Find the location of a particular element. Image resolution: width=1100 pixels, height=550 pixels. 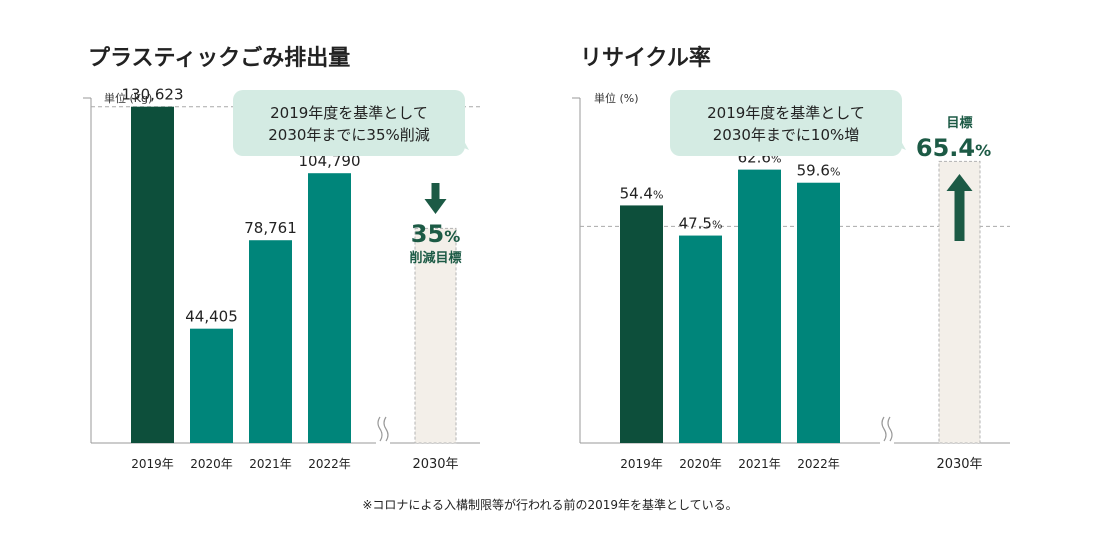

target-subtitle: 削減目標 is located at coordinates (435, 258).